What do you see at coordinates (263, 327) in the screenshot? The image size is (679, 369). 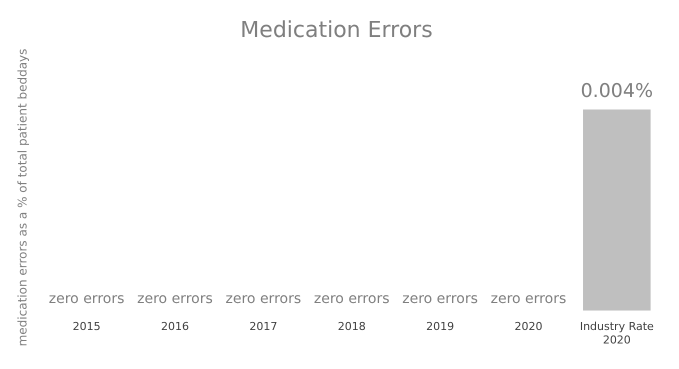 I see `x-tick-label: 2017` at bounding box center [263, 327].